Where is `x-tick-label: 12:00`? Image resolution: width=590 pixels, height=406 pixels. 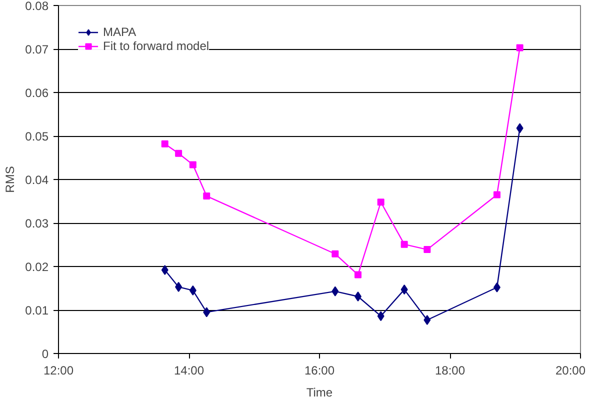 x-tick-label: 12:00 is located at coordinates (58, 371).